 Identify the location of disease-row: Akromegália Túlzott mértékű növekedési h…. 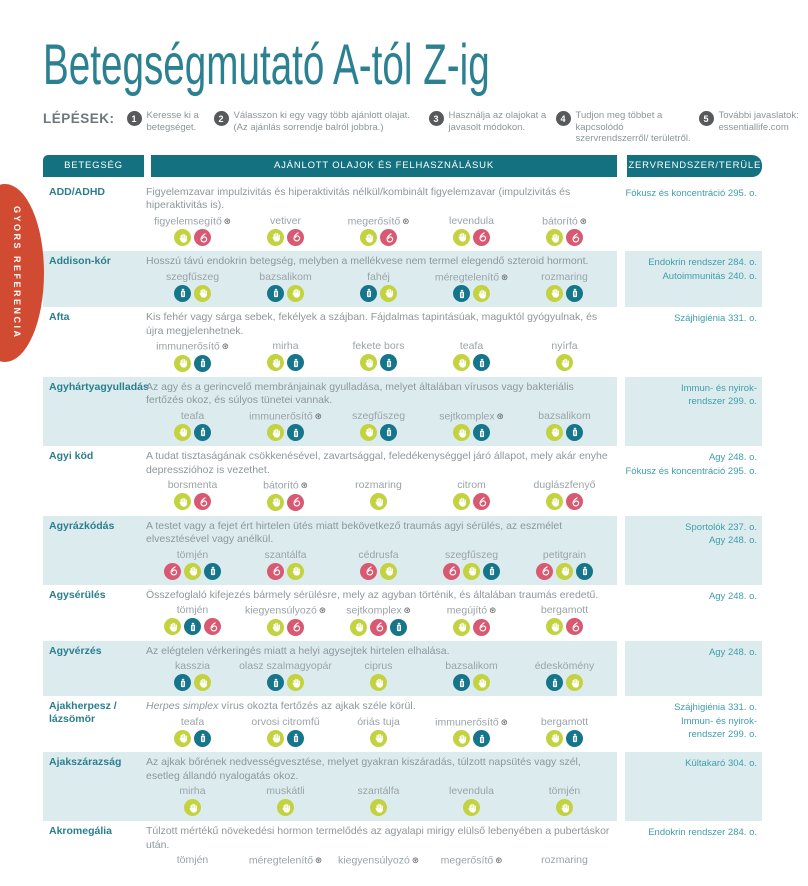
(402, 853).